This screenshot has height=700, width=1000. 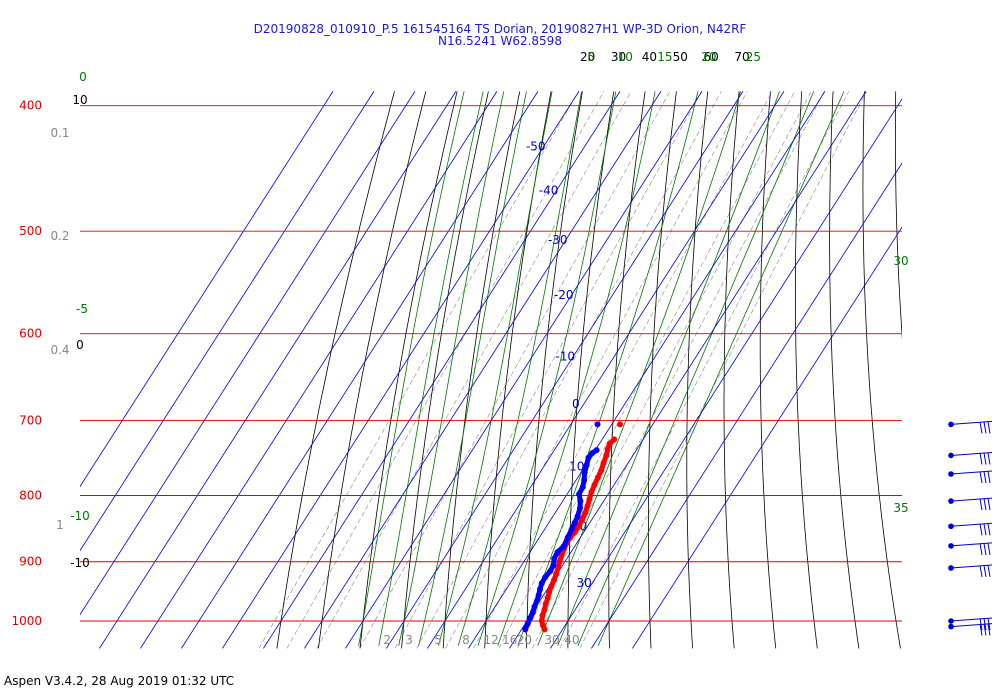 I want to click on mixing-ratio-label: 0.4, so click(x=59, y=350).